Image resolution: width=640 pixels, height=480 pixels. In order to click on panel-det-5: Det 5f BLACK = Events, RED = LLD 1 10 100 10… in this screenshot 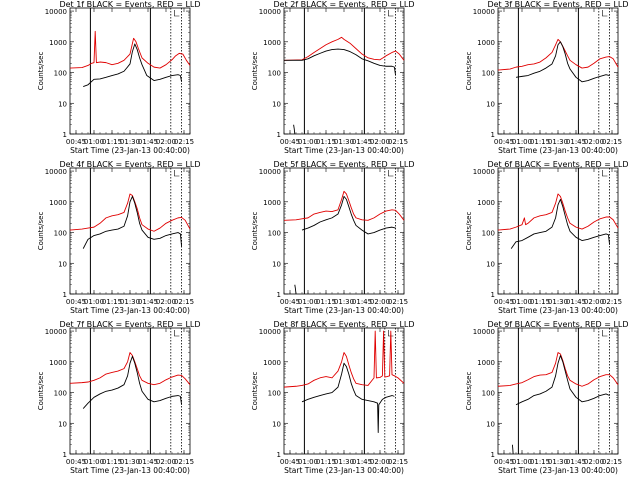, I will do `click(333, 237)`.